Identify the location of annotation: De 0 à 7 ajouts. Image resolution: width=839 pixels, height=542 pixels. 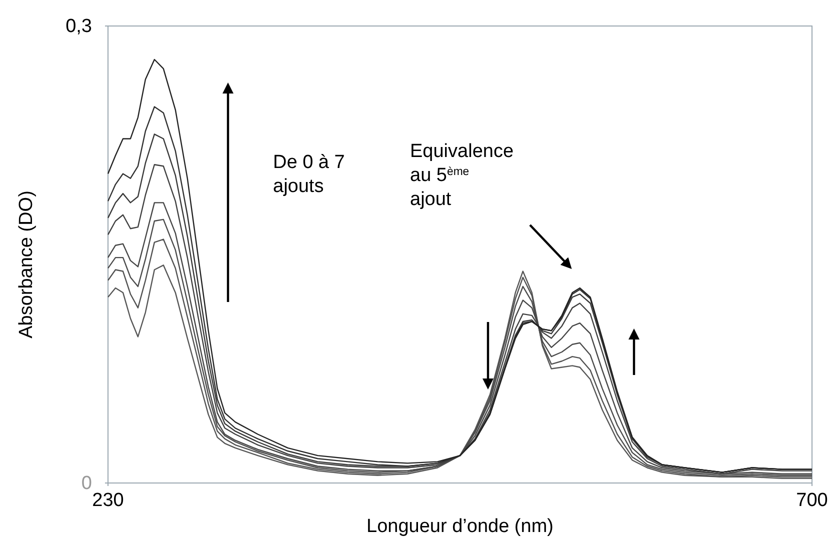
(309, 174).